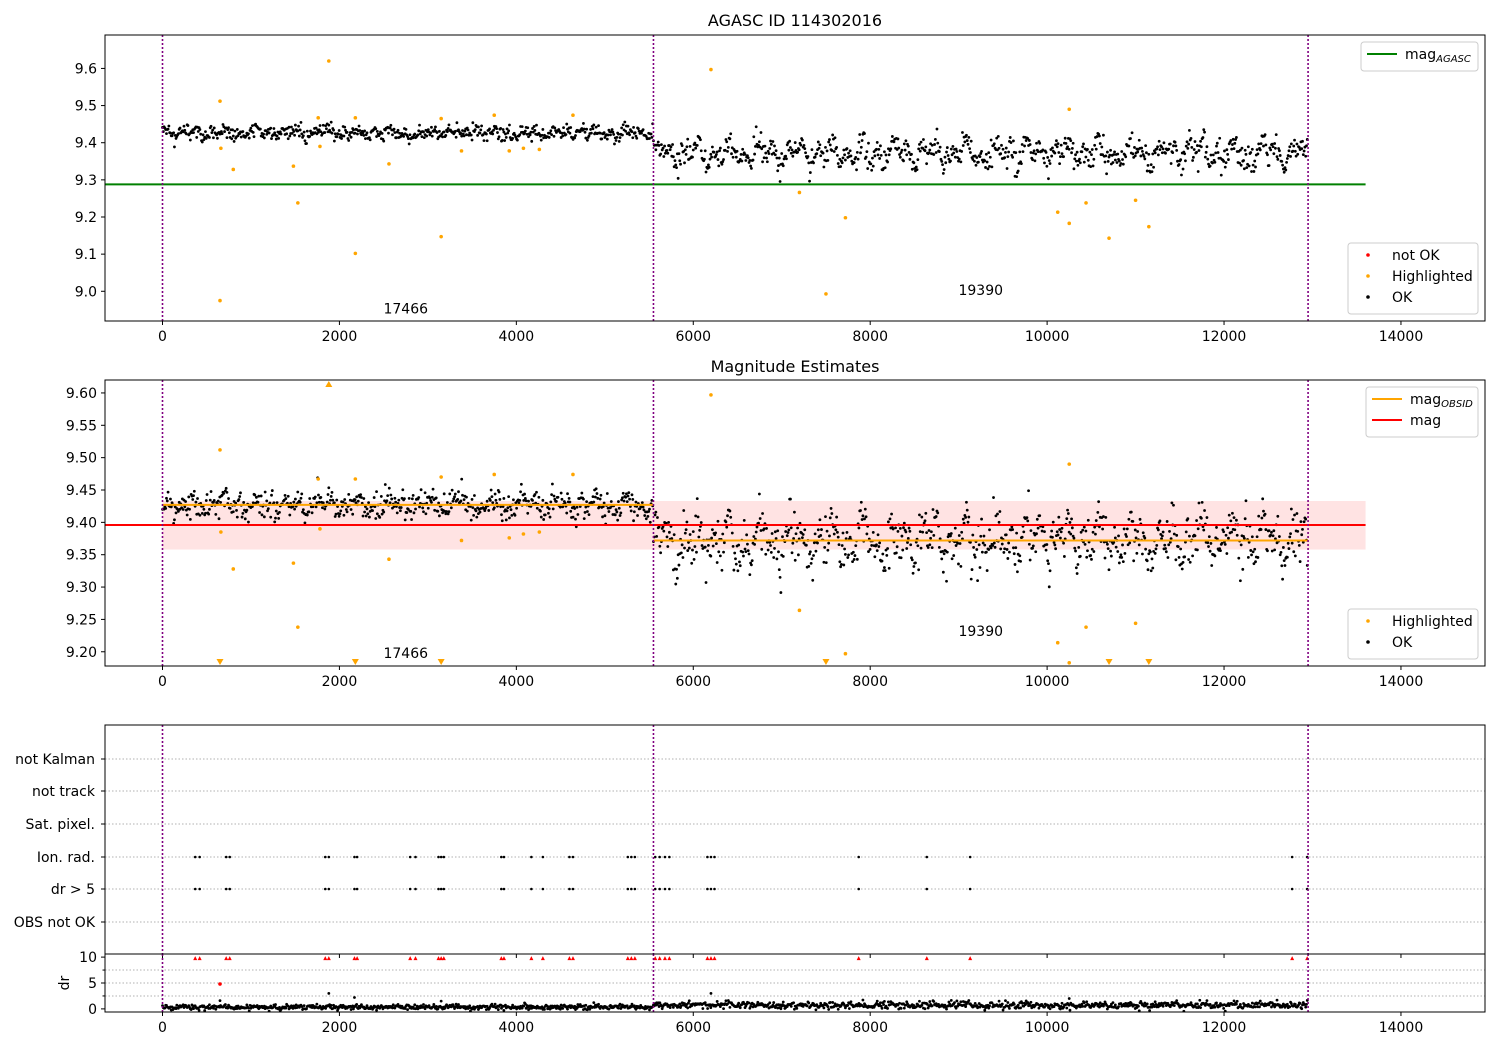 Image resolution: width=1500 pixels, height=1050 pixels. What do you see at coordinates (858, 958) in the screenshot?
I see `dr-clipped-marker` at bounding box center [858, 958].